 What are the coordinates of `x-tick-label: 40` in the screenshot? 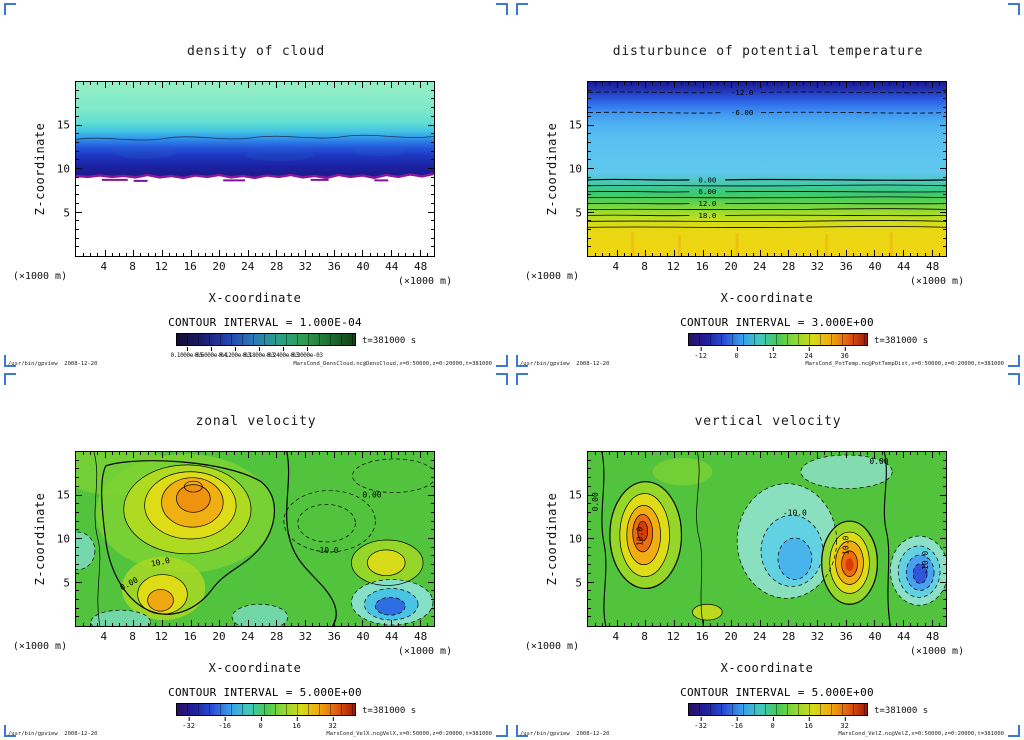 It's located at (875, 266).